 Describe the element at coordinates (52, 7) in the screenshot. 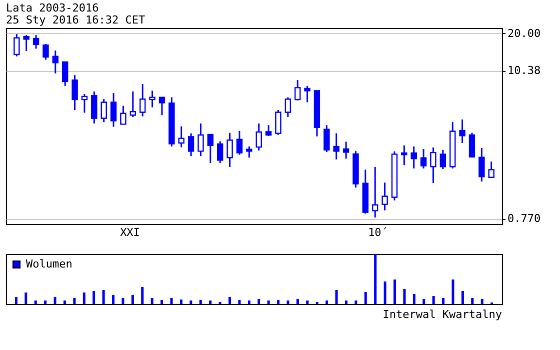

I see `chart-title: Lata 2003-2016` at that location.